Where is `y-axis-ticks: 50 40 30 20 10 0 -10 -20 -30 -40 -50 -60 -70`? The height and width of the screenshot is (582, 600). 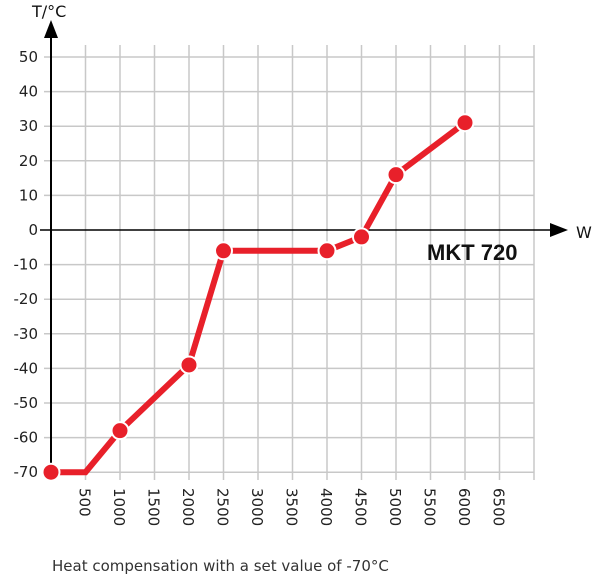 y-axis-ticks: 50 40 30 20 10 0 -10 -20 -30 -40 -50 -60 -70 is located at coordinates (26, 264).